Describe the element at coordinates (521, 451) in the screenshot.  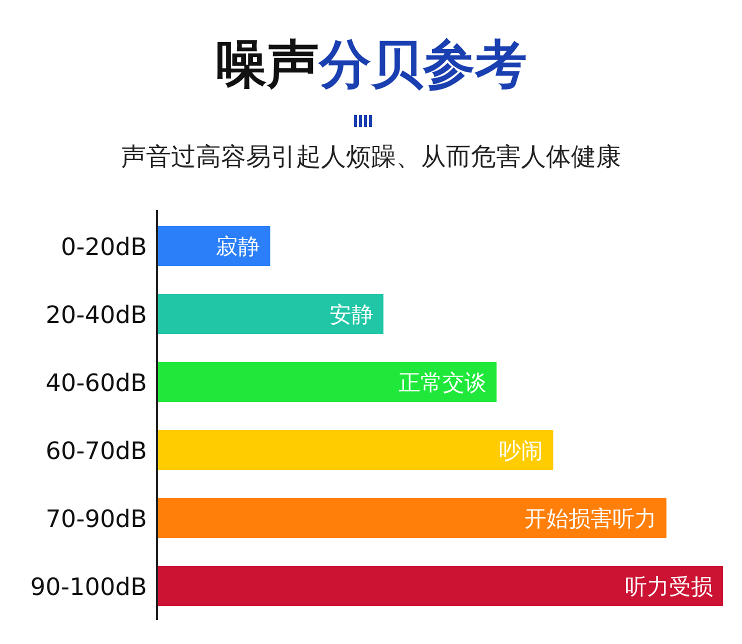
I see `annotation: 吵闹` at that location.